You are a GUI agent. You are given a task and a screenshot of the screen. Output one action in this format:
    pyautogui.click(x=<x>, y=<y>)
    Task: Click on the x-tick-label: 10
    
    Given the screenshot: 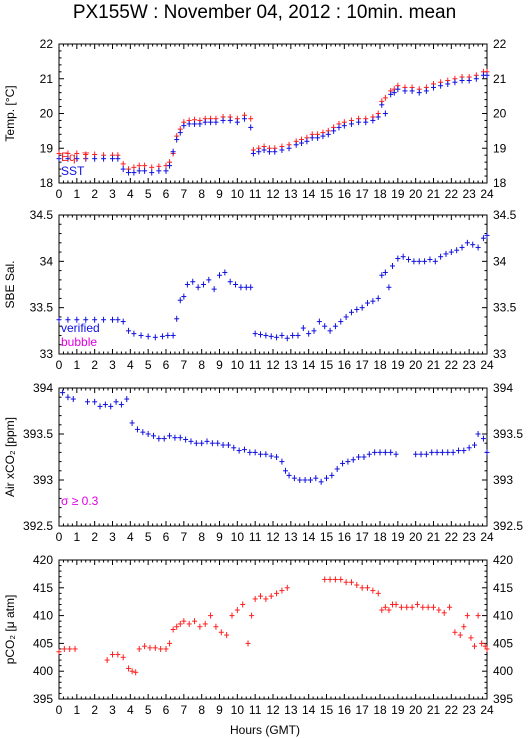 What is the action you would take?
    pyautogui.click(x=238, y=194)
    